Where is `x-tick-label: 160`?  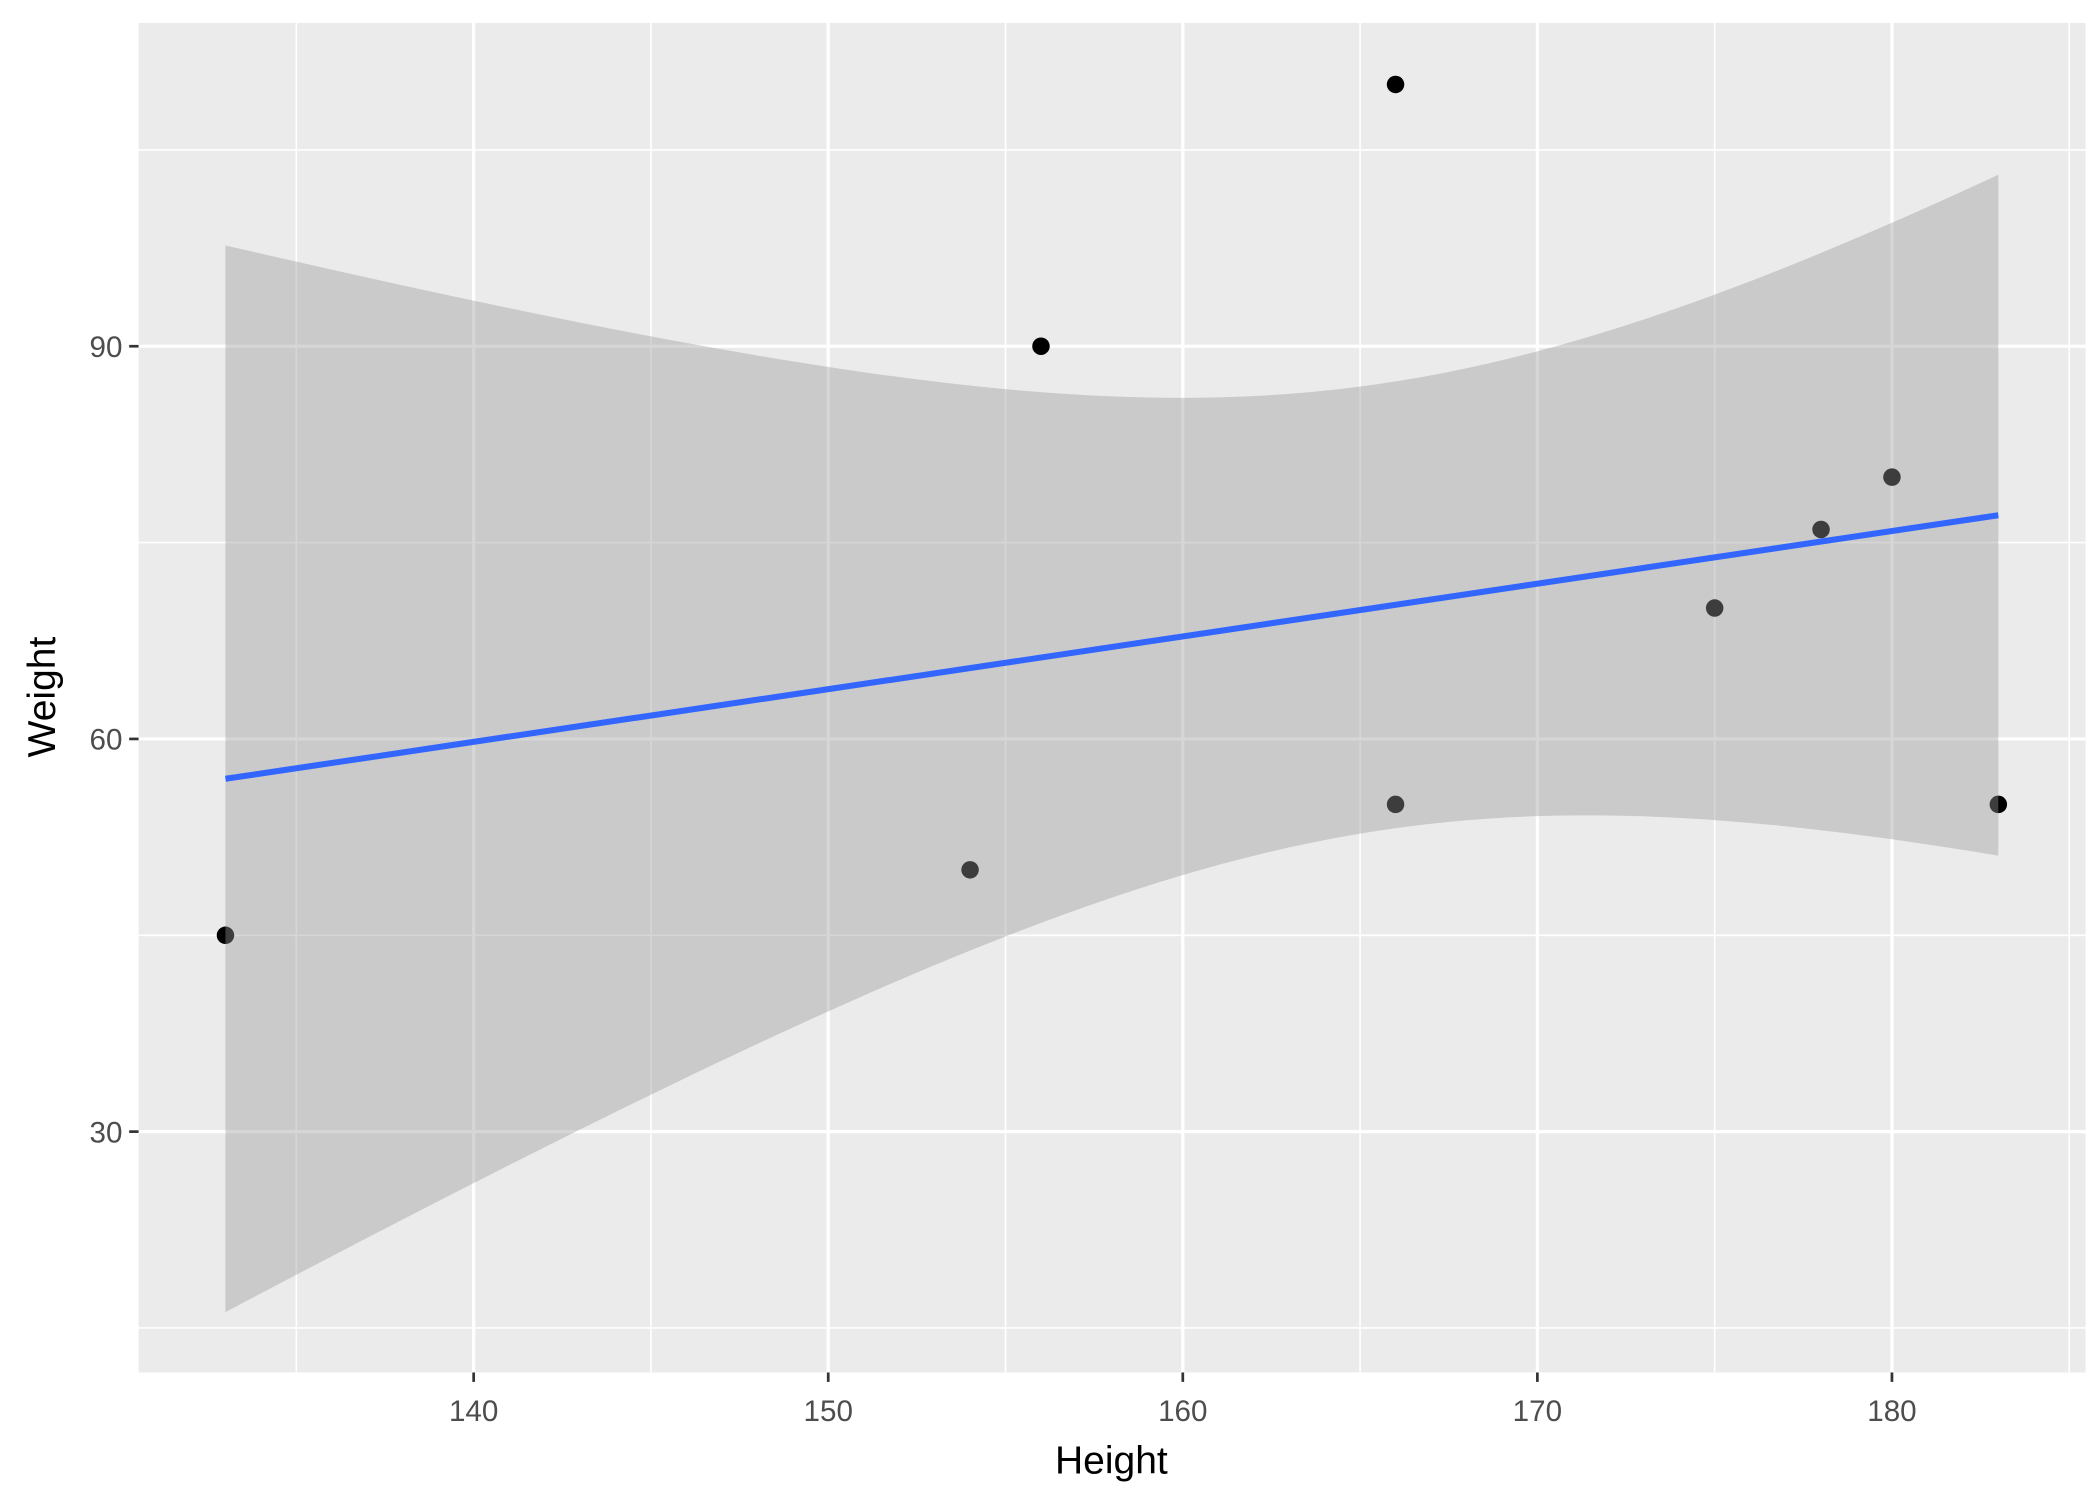 x-tick-label: 160 is located at coordinates (1182, 1411).